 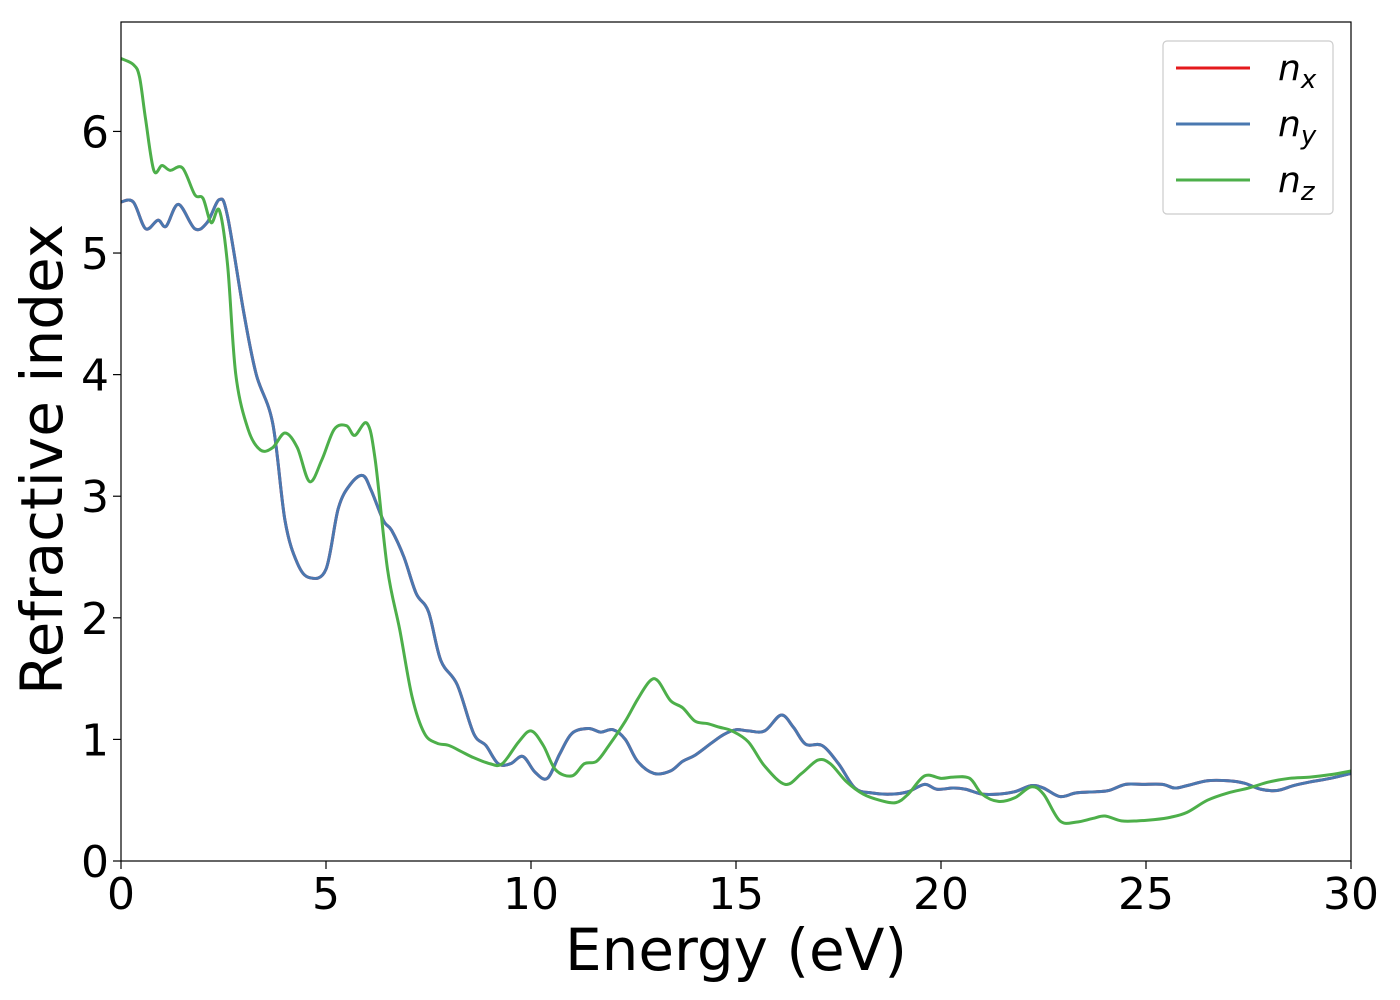 What do you see at coordinates (95, 132) in the screenshot?
I see `y-tick-label: 6` at bounding box center [95, 132].